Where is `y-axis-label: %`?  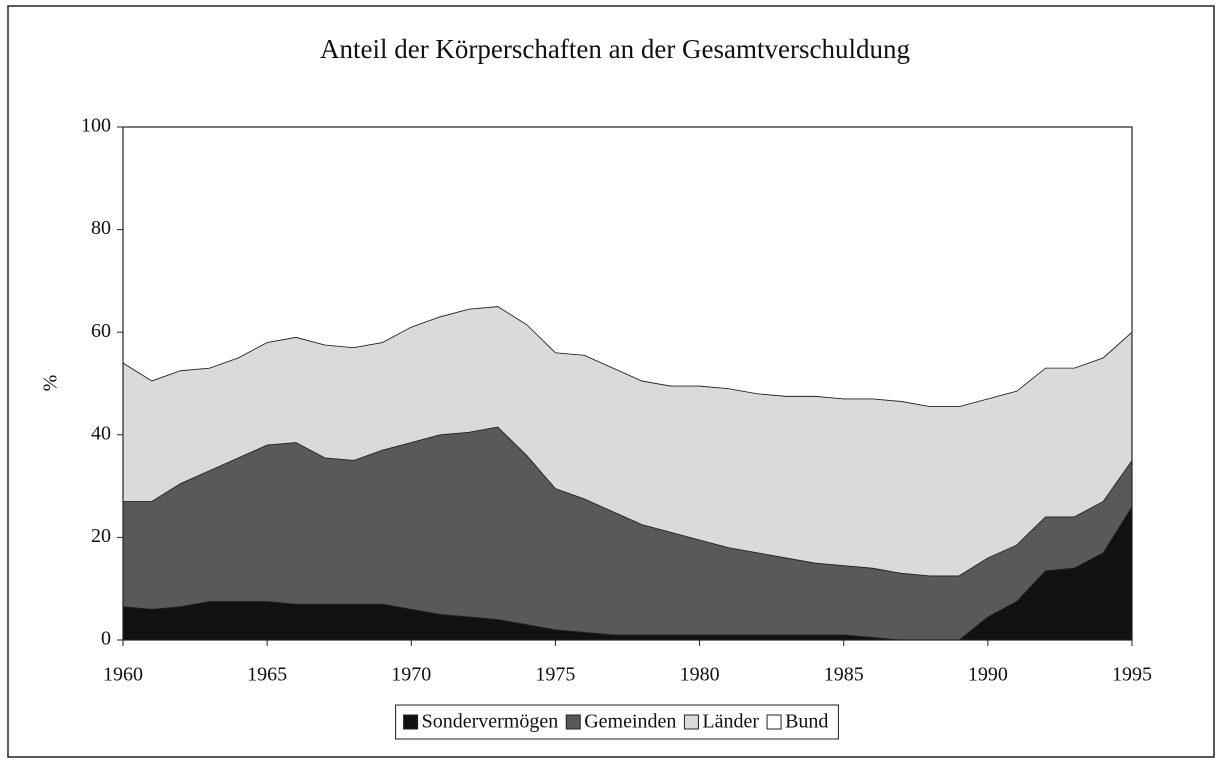
y-axis-label: % is located at coordinates (51, 383).